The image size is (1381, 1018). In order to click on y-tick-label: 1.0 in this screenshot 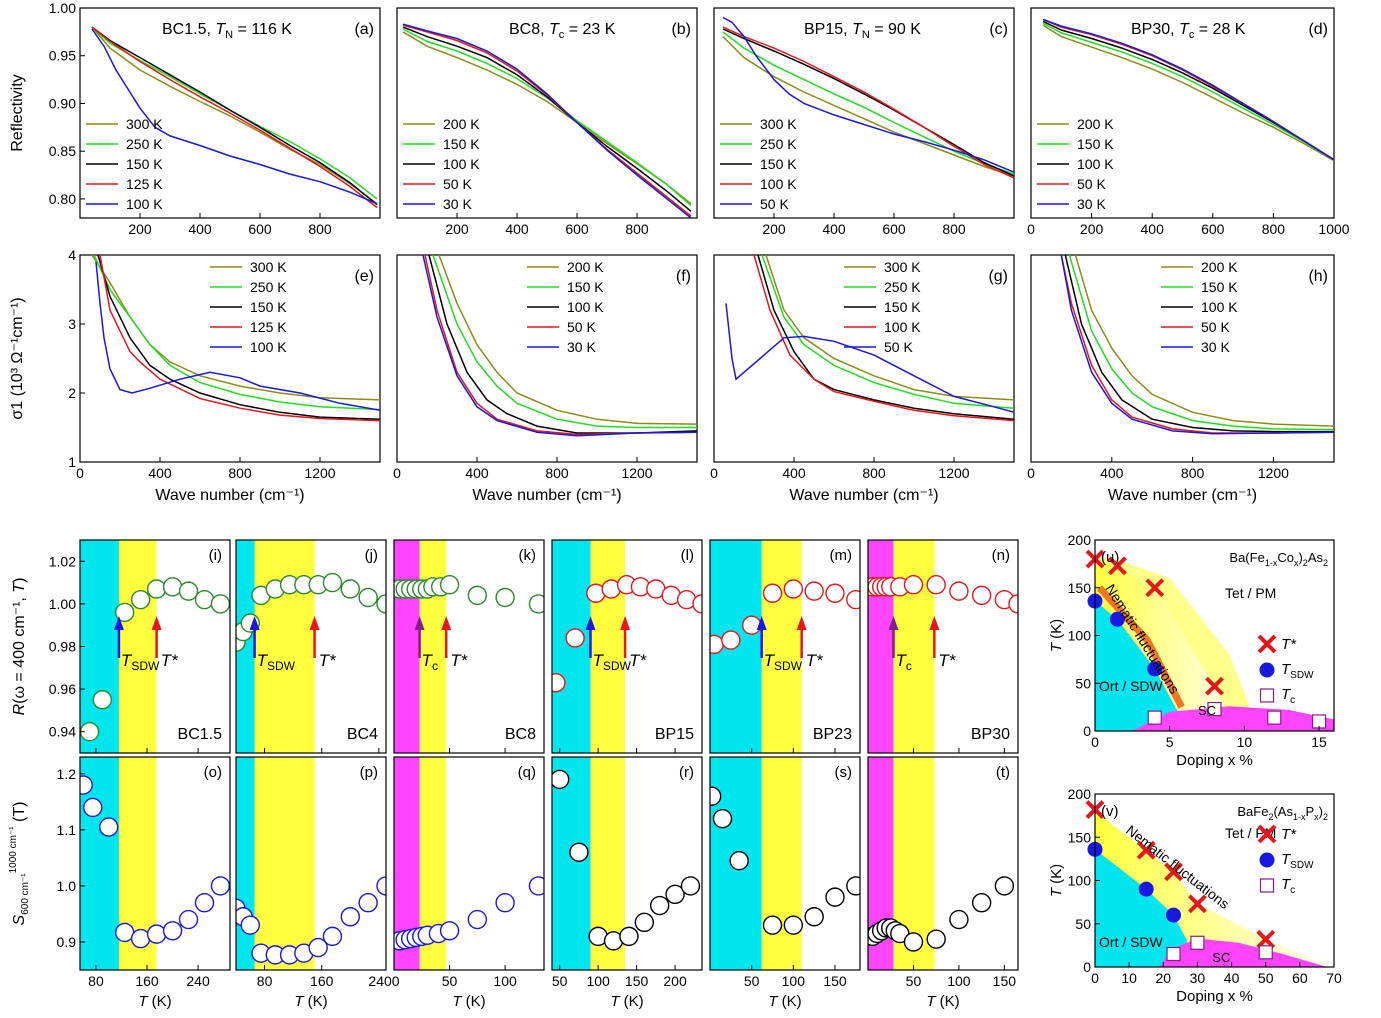, I will do `click(67, 886)`.